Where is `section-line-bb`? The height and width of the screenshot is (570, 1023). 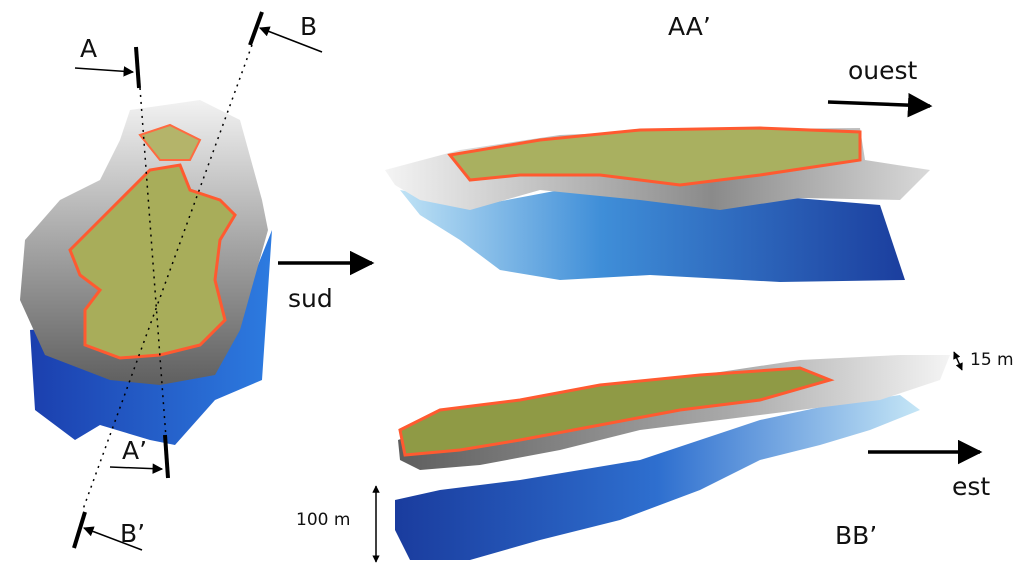 section-line-bb is located at coordinates (167, 278).